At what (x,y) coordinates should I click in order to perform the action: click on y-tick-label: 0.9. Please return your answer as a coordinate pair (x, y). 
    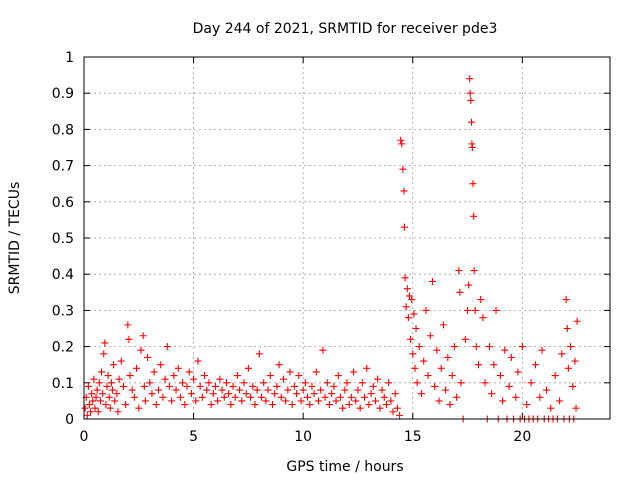
    Looking at the image, I should click on (63, 94).